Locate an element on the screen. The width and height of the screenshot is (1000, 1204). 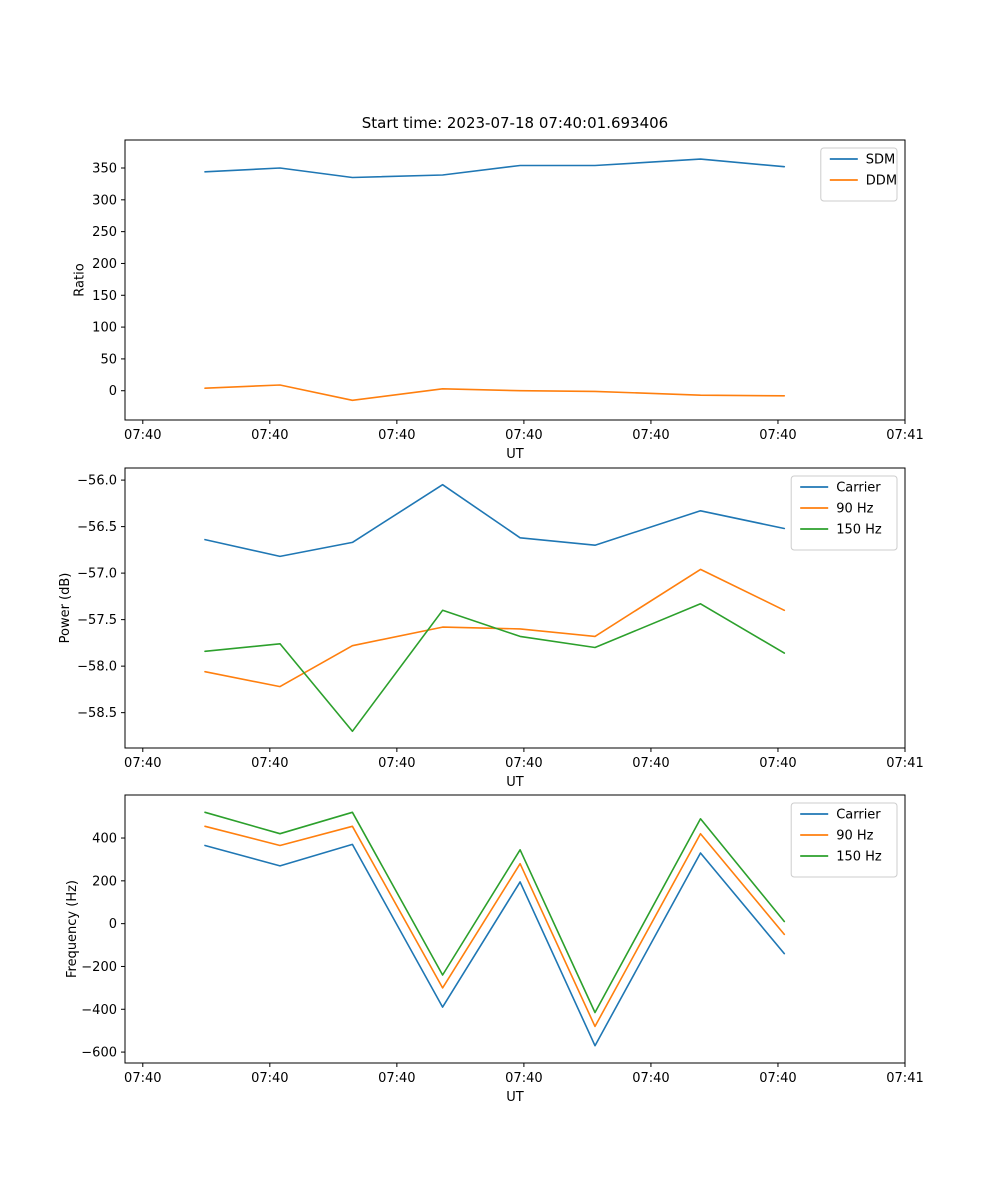
y-tick-label: 300 is located at coordinates (104, 200).